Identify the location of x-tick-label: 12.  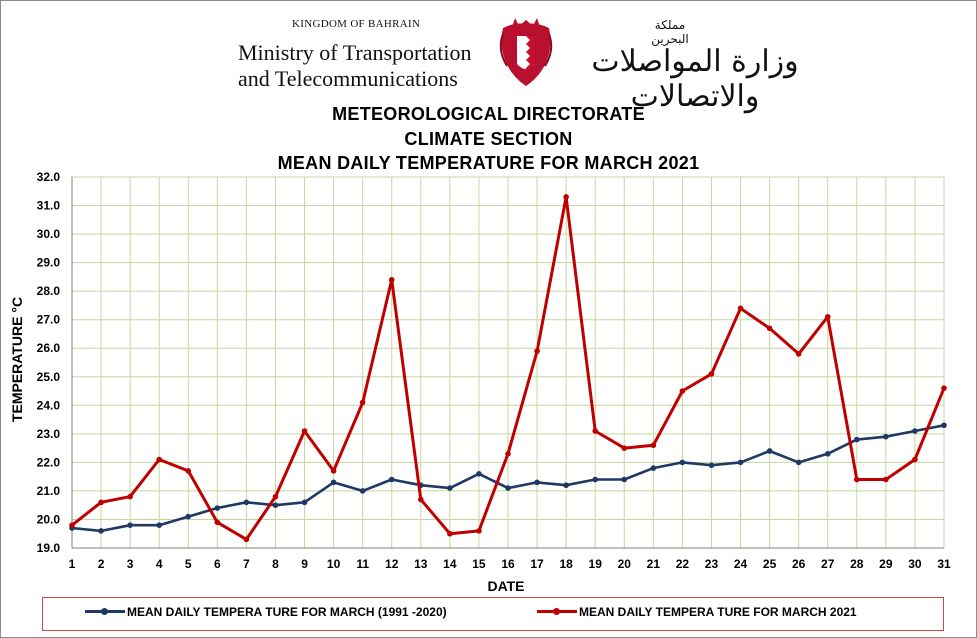
(392, 564).